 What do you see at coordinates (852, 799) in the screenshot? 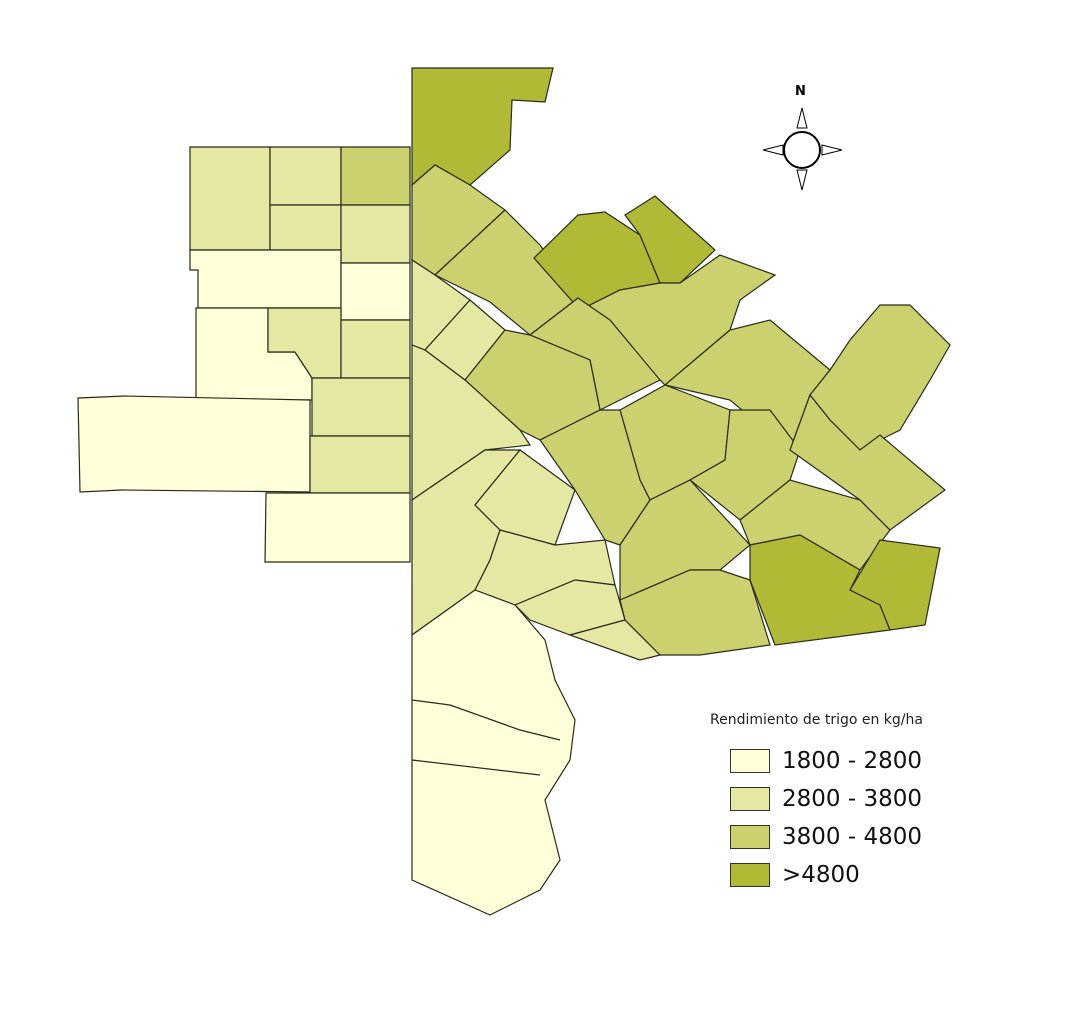
I see `legend-label: 2800 - 3800` at bounding box center [852, 799].